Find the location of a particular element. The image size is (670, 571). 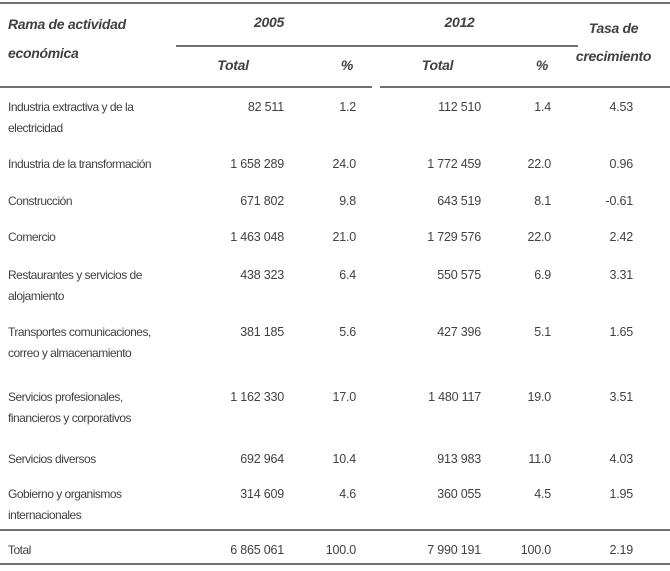

cell-pct-2005: 6.4 is located at coordinates (347, 275).